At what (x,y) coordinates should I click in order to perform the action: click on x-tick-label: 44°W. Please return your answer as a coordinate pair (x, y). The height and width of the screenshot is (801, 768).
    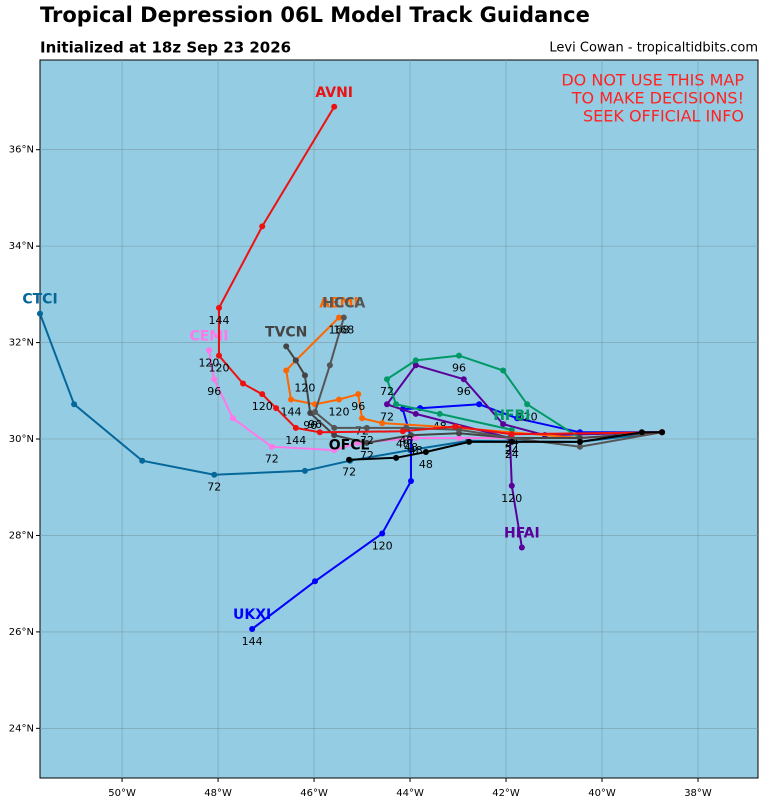
    Looking at the image, I should click on (410, 793).